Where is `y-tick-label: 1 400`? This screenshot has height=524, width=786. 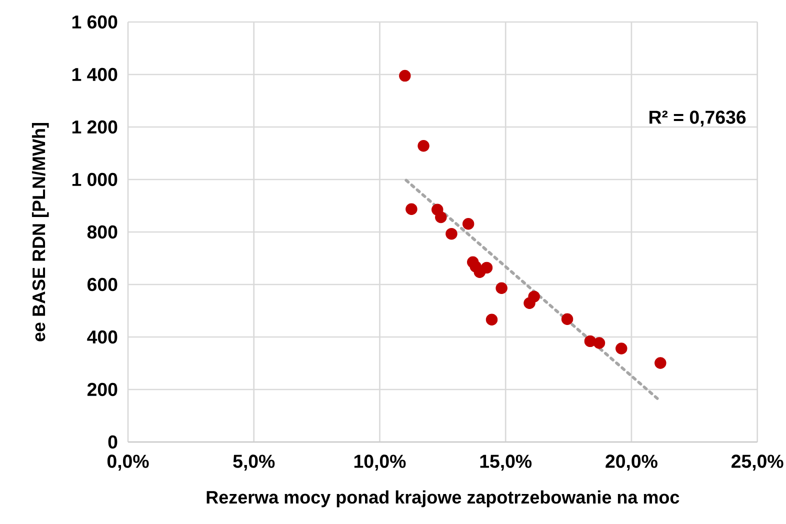
y-tick-label: 1 400 is located at coordinates (95, 75).